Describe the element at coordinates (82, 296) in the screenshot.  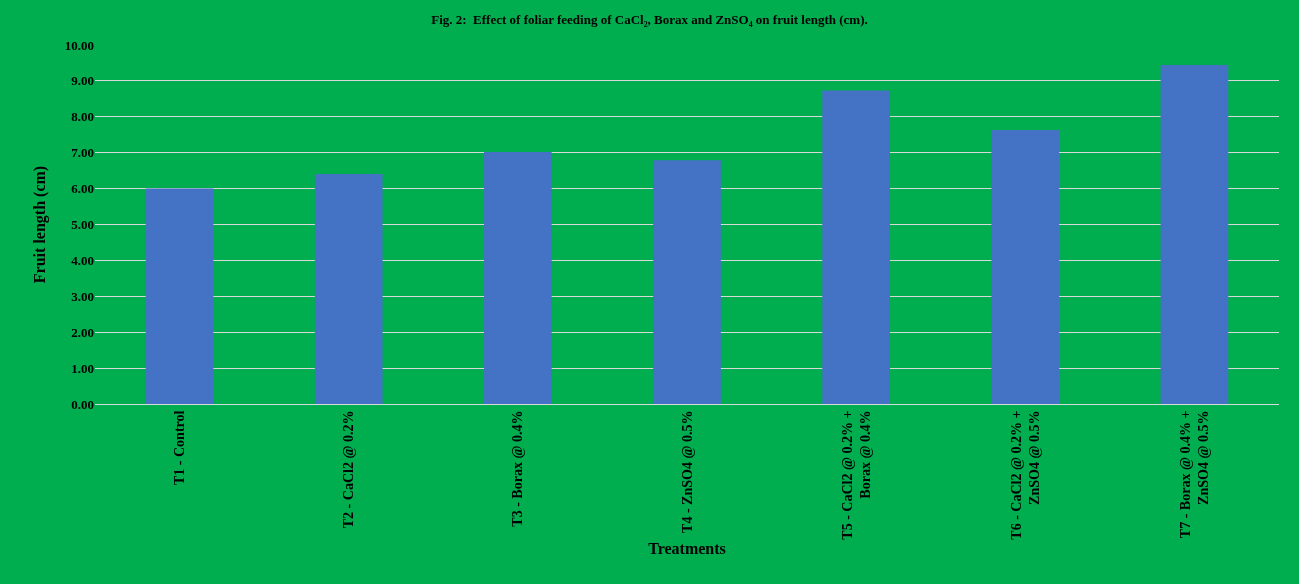
I see `y-tick-label: 3.00` at that location.